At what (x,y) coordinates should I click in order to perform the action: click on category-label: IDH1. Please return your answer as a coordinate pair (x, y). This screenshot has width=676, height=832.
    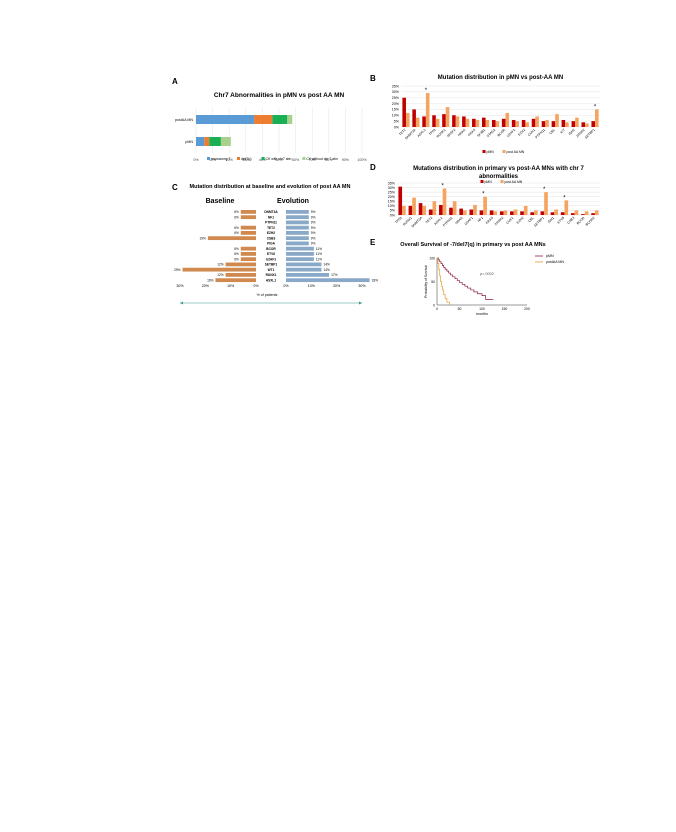
    Looking at the image, I should click on (551, 220).